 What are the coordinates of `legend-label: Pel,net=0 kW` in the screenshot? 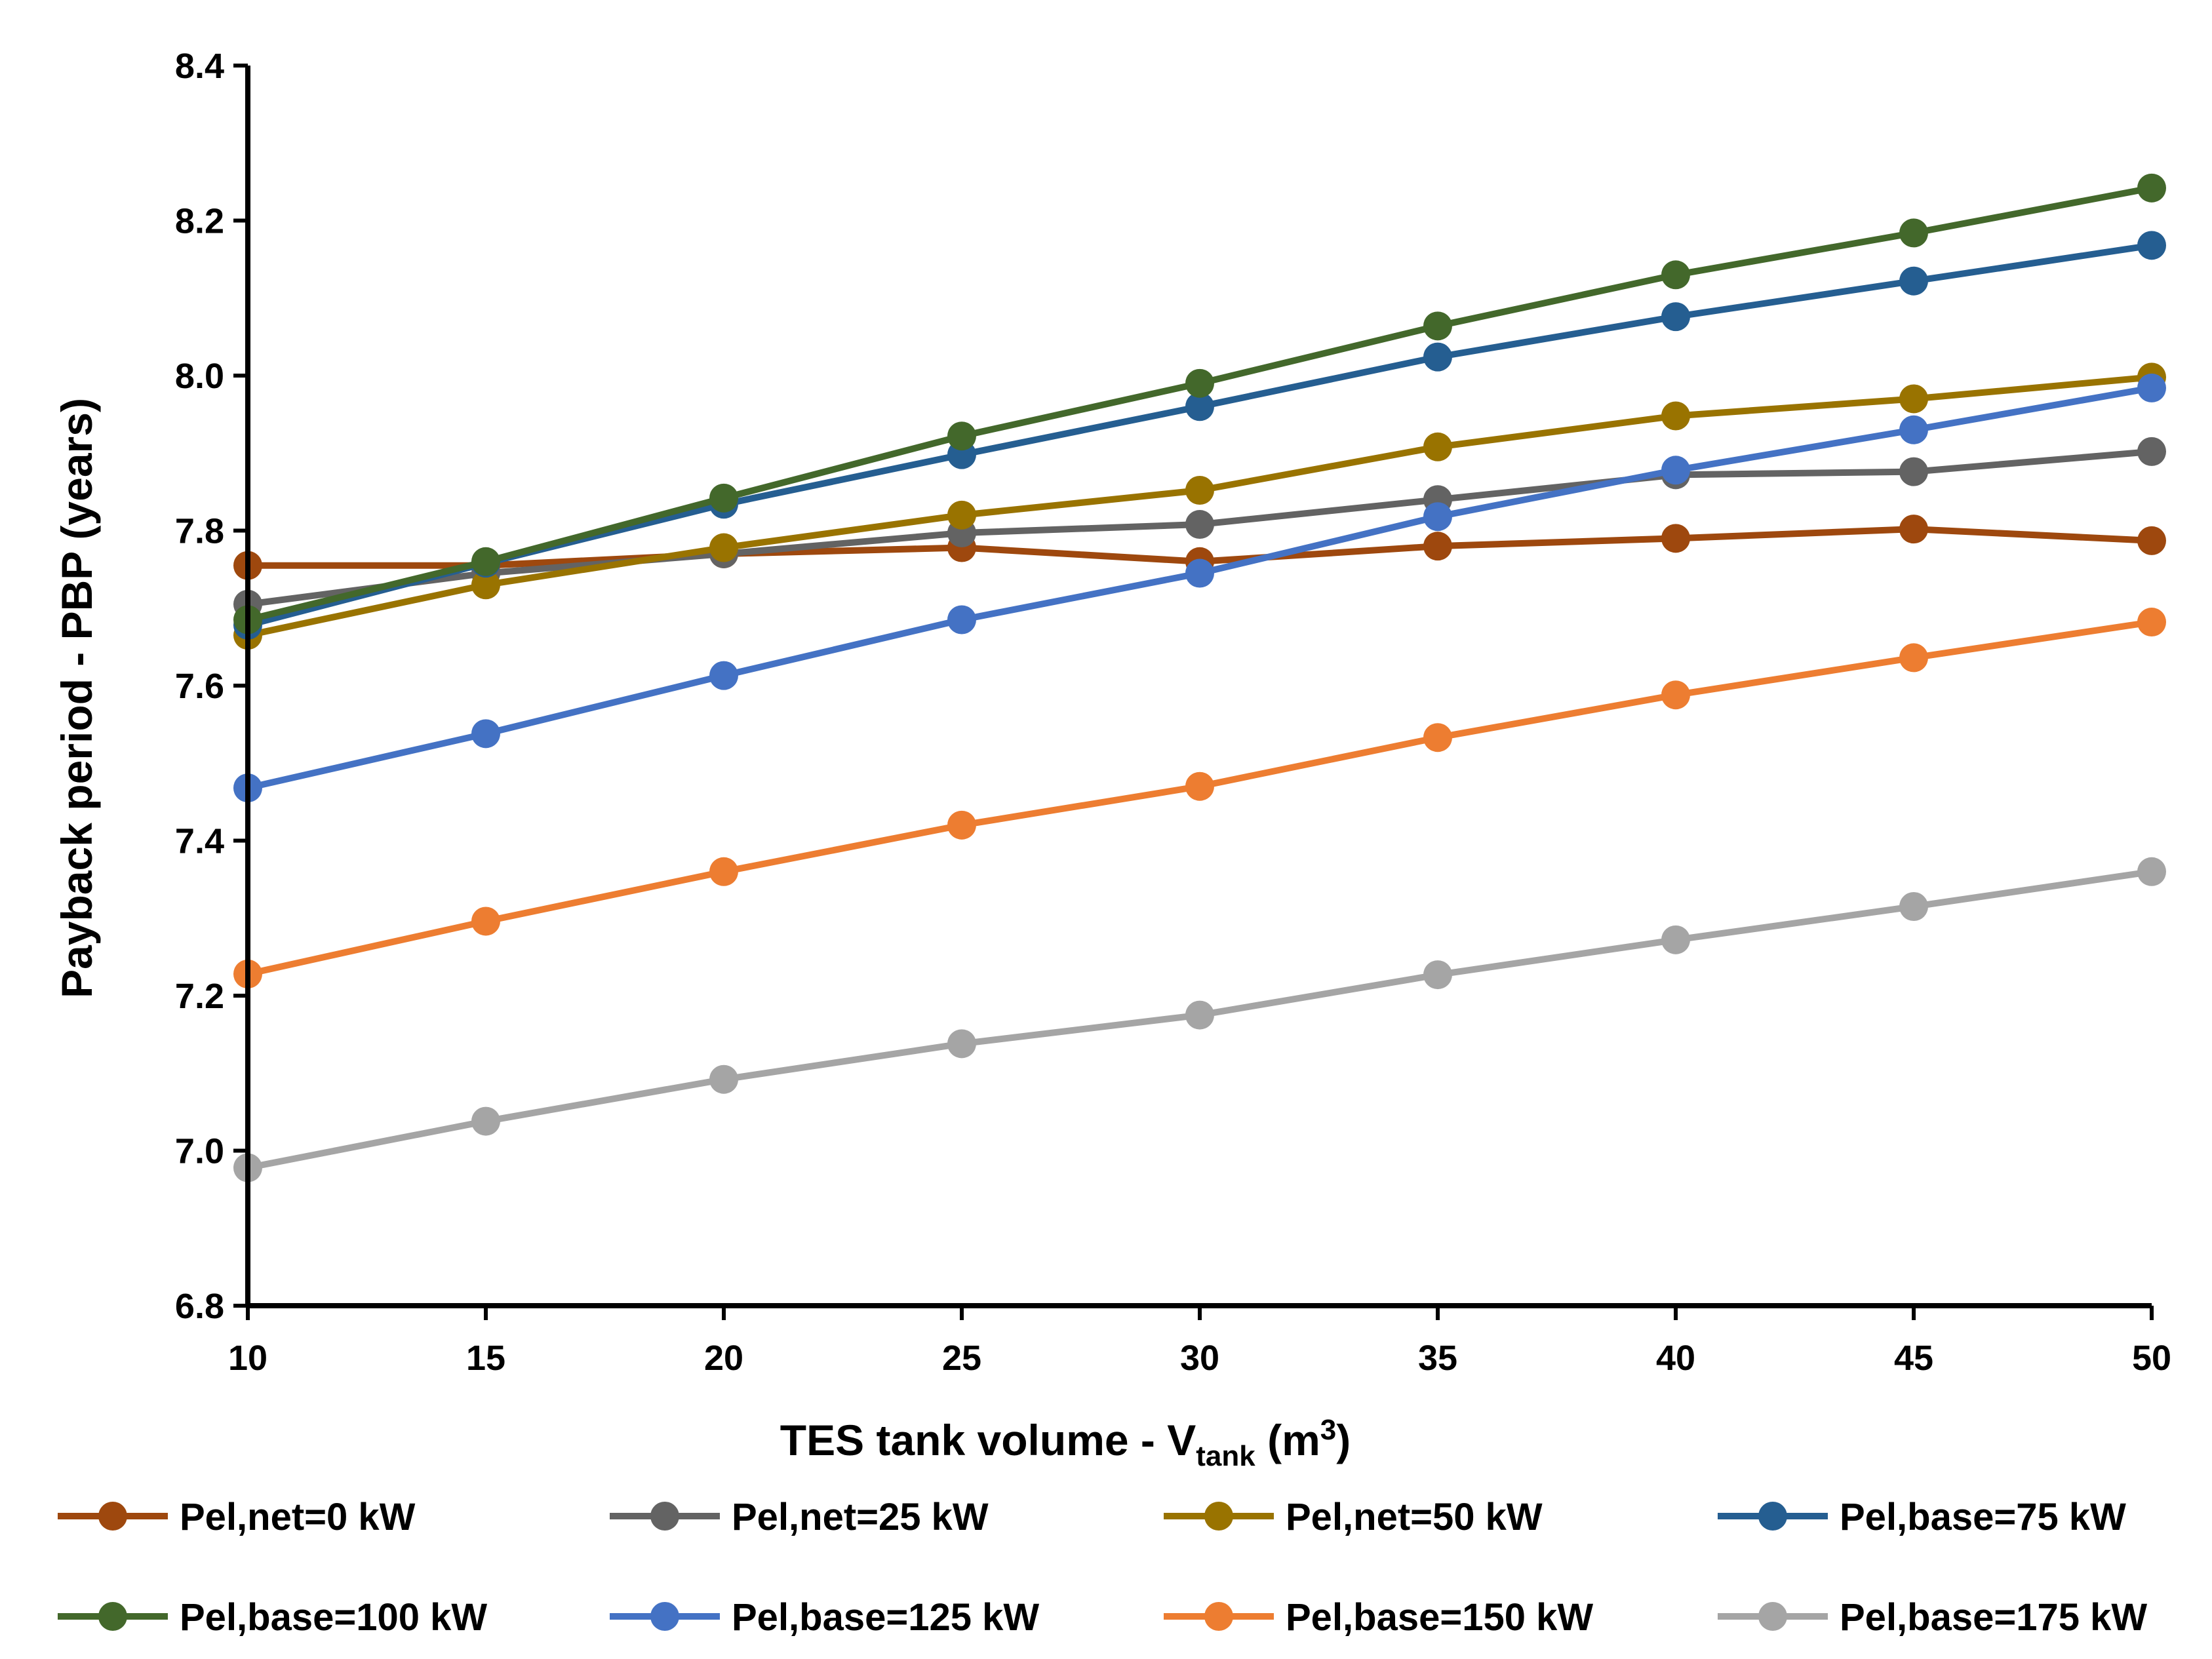 It's located at (298, 1517).